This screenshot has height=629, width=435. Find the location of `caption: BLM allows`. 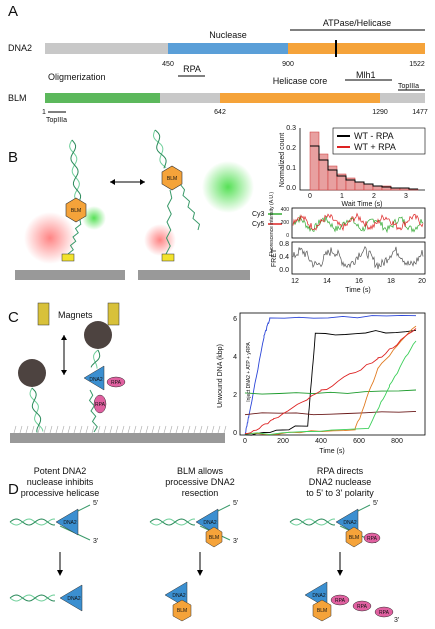

caption: BLM allows is located at coordinates (200, 471).